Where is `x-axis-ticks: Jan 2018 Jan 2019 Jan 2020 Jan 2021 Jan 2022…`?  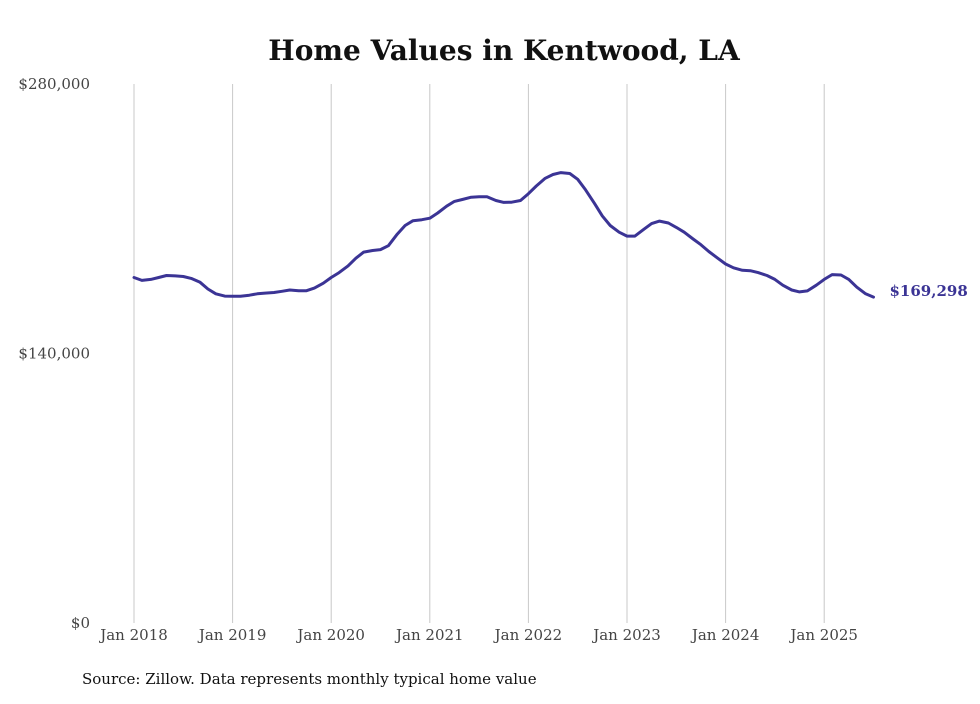
x-axis-ticks: Jan 2018 Jan 2019 Jan 2020 Jan 2021 Jan 2022… is located at coordinates (478, 635).